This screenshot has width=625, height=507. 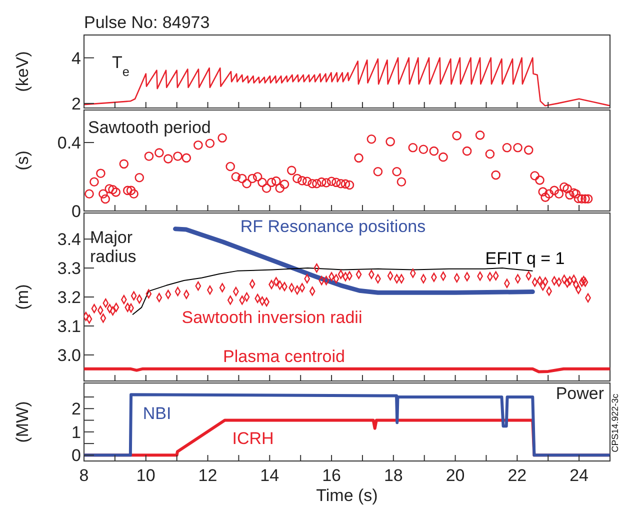 What do you see at coordinates (147, 22) in the screenshot?
I see `chart-title: Pulse No: 84973` at bounding box center [147, 22].